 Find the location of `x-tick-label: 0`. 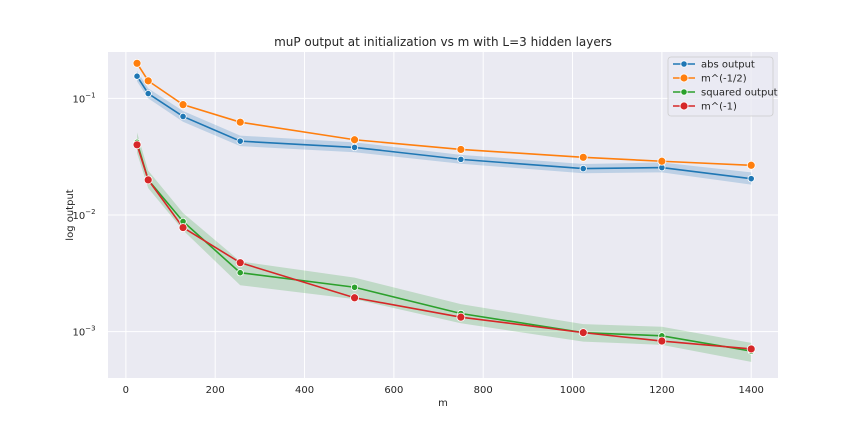

x-tick-label: 0 is located at coordinates (126, 390).